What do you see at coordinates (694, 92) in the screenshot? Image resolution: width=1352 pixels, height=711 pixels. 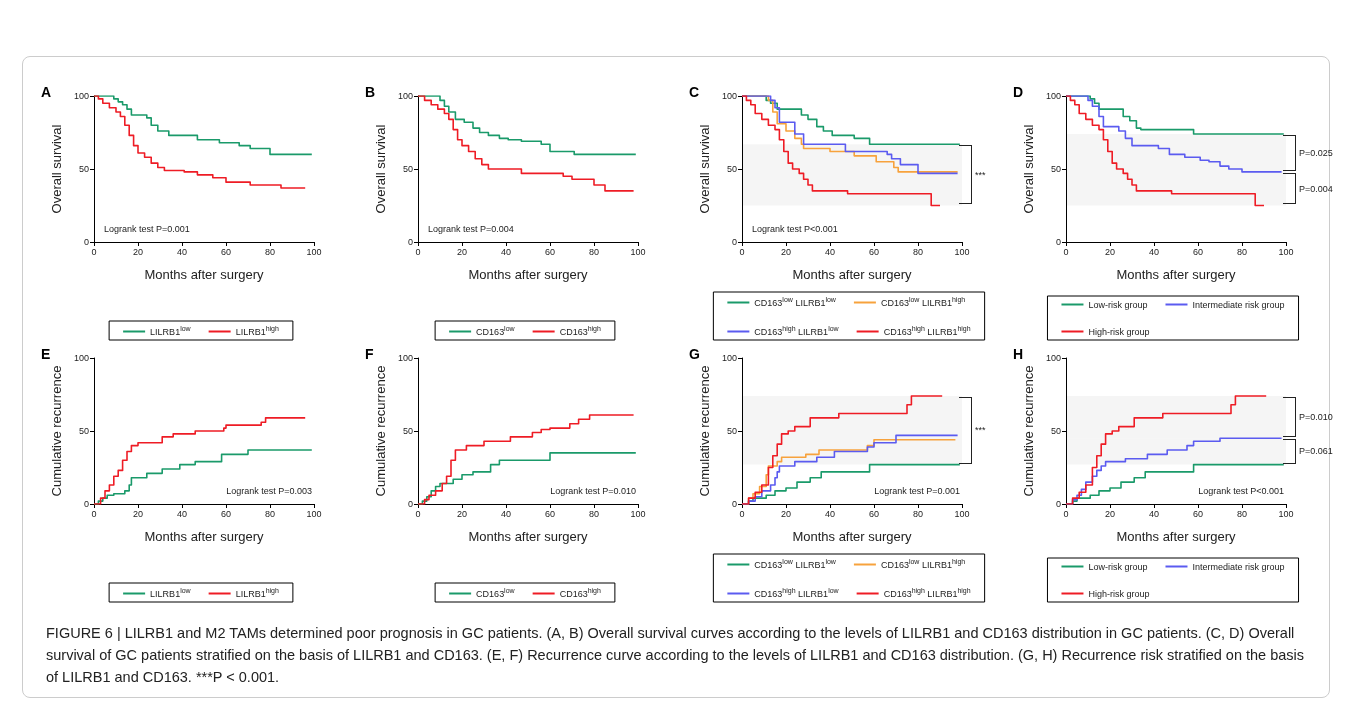 I see `chart-title: C` at bounding box center [694, 92].